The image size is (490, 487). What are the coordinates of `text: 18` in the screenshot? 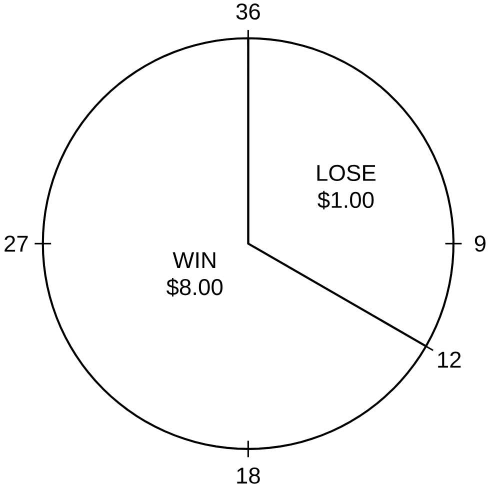 It's located at (248, 475).